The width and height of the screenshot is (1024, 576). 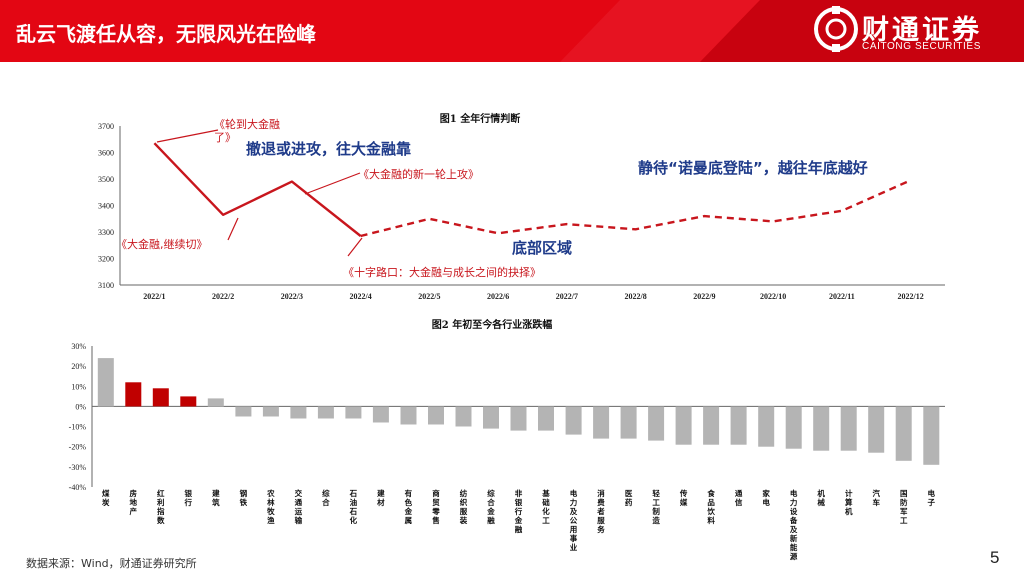 I want to click on brand-name-en: CAITONG SECURITIES, so click(x=921, y=46).